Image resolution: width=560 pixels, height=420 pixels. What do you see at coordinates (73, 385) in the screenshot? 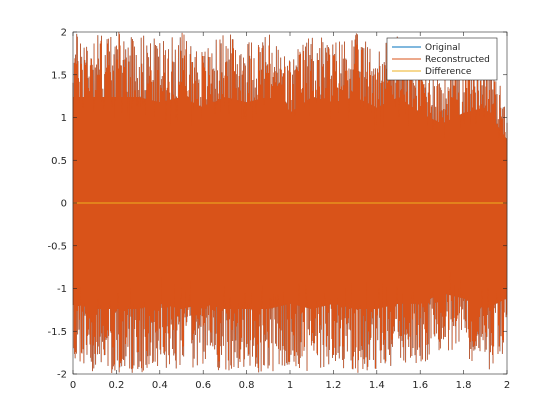
I see `x-tick-label: 0` at bounding box center [73, 385].